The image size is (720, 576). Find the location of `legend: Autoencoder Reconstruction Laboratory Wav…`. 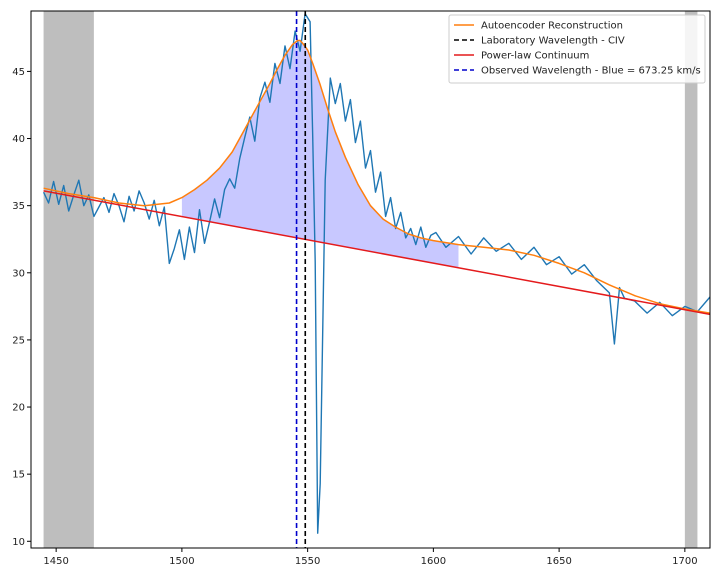

legend: Autoencoder Reconstruction Laboratory Wav… is located at coordinates (577, 49).